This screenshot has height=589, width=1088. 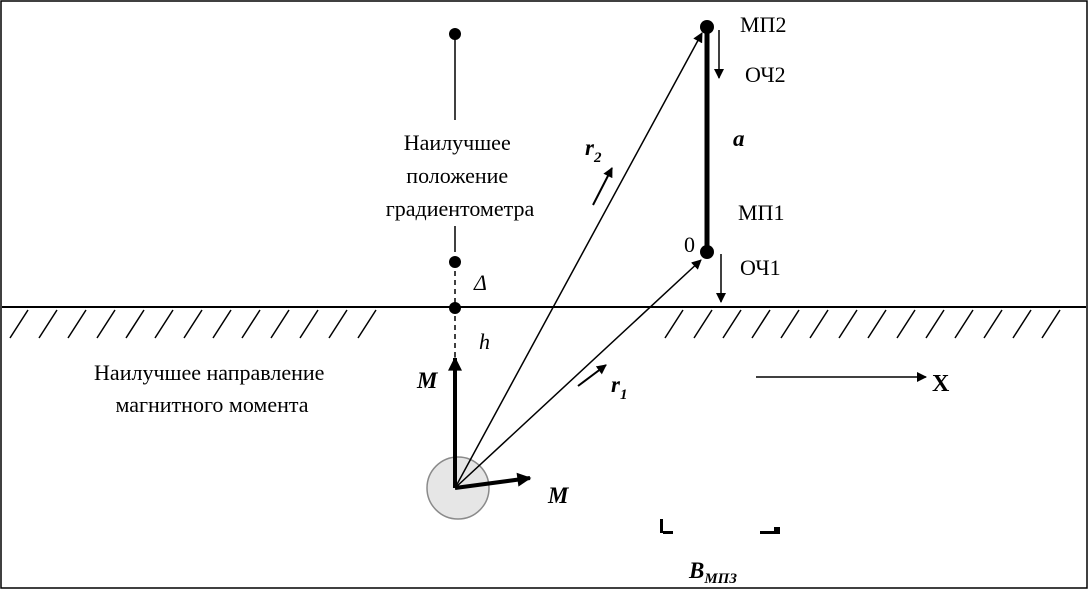 I want to click on r1-direction-arrow, so click(x=592, y=375).